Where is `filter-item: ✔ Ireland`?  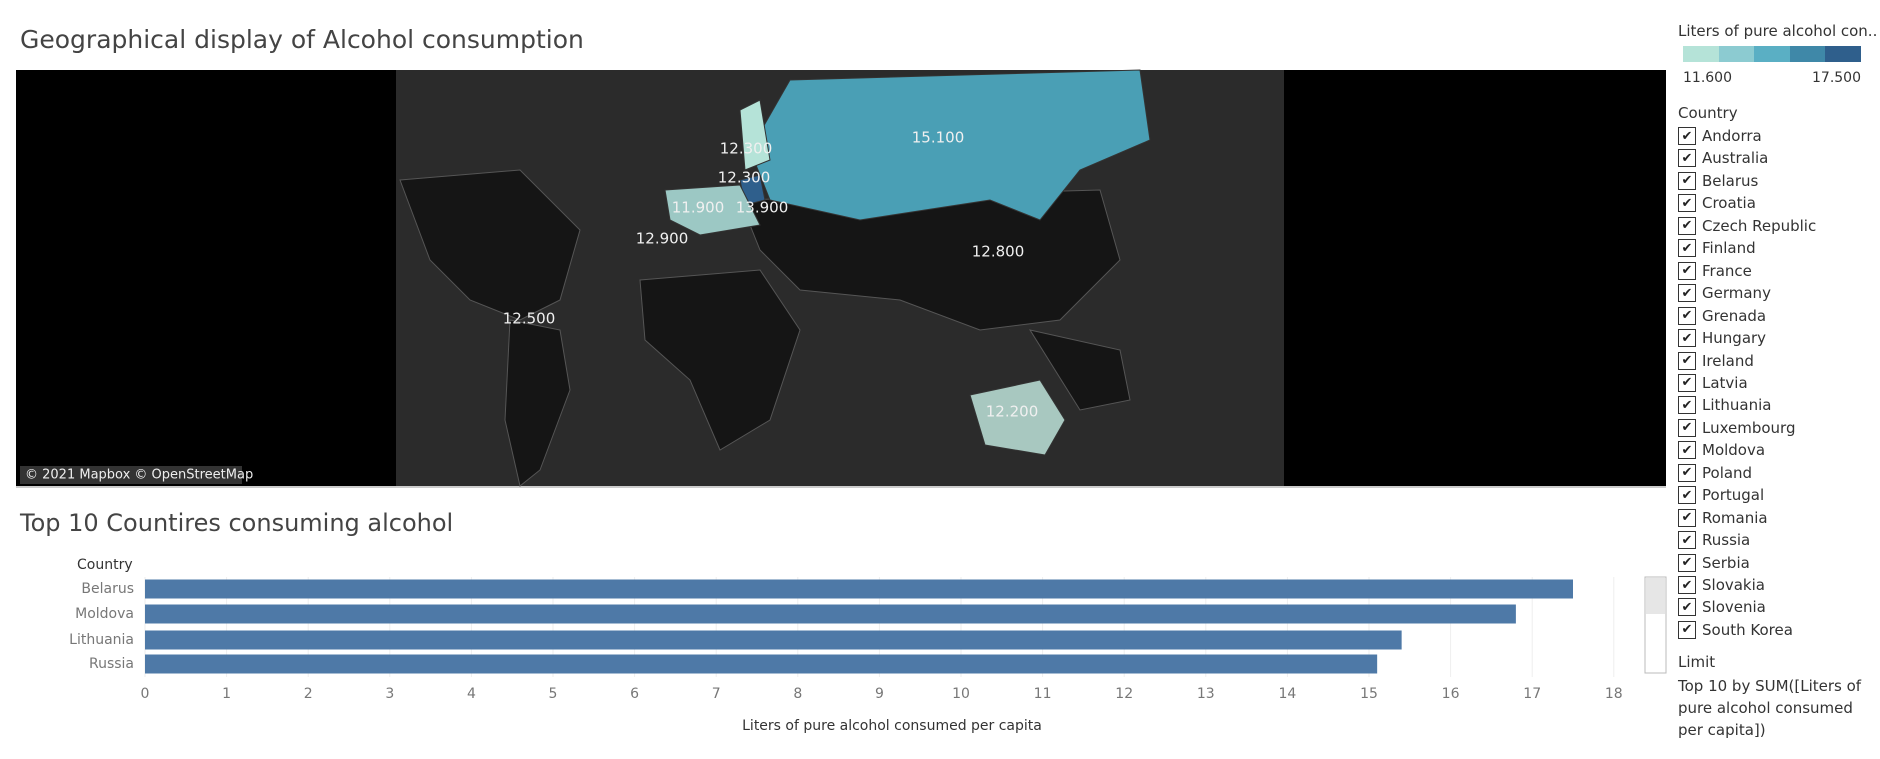 filter-item: ✔ Ireland is located at coordinates (1716, 361).